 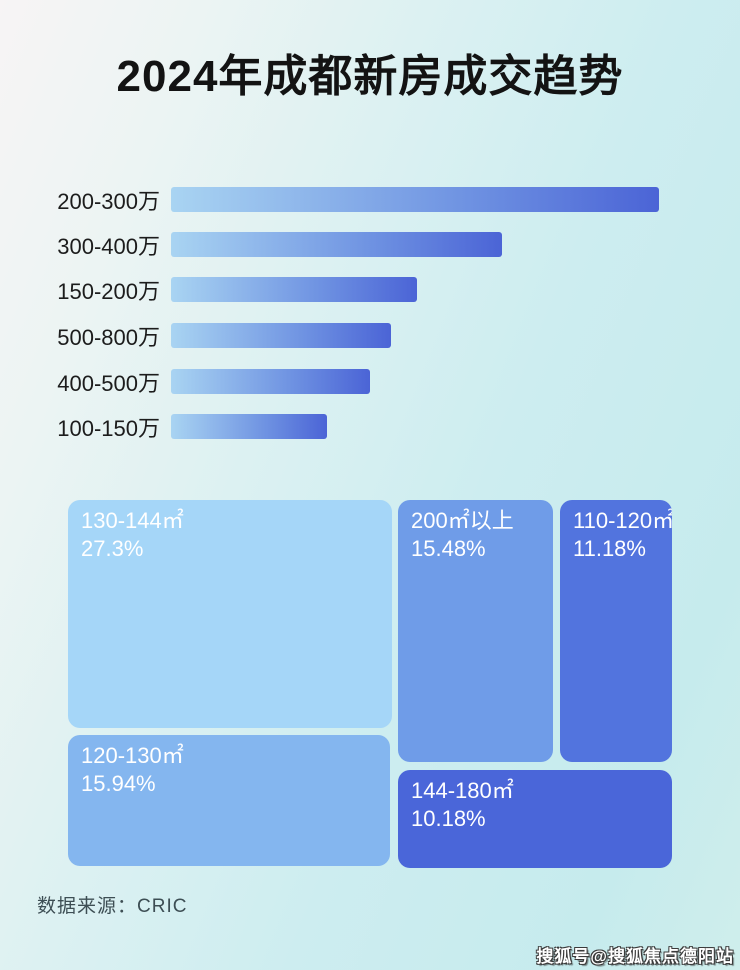 What do you see at coordinates (475, 631) in the screenshot?
I see `treemap-tile: 200㎡以上 15.48%` at bounding box center [475, 631].